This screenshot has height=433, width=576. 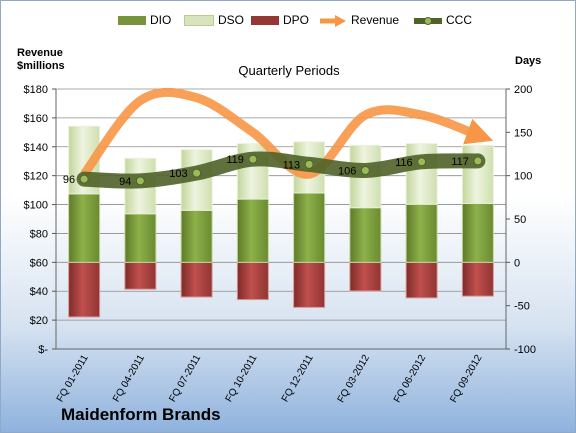 I want to click on left-tick-label: $140, so click(x=36, y=148).